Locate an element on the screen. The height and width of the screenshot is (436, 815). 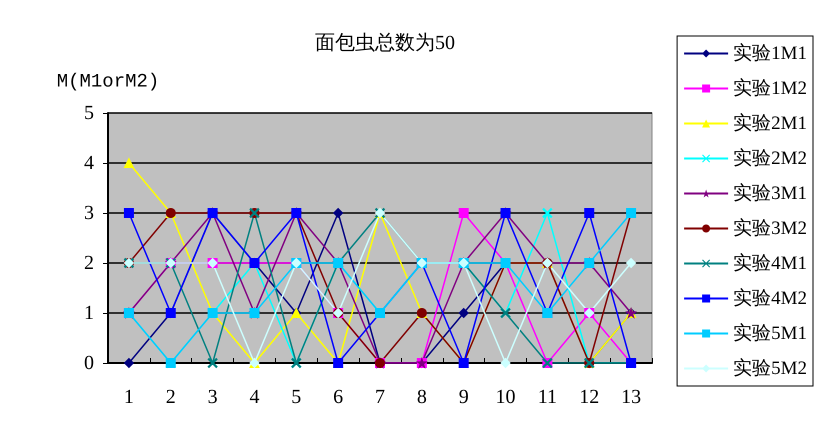
legend-label: 实验1M1 is located at coordinates (770, 53).